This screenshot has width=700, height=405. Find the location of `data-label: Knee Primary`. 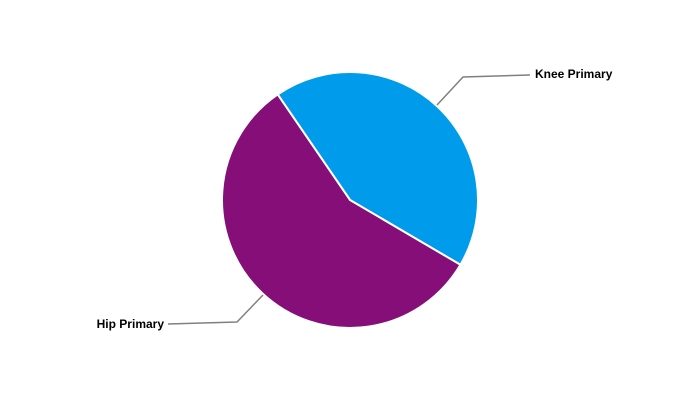

data-label: Knee Primary is located at coordinates (574, 74).